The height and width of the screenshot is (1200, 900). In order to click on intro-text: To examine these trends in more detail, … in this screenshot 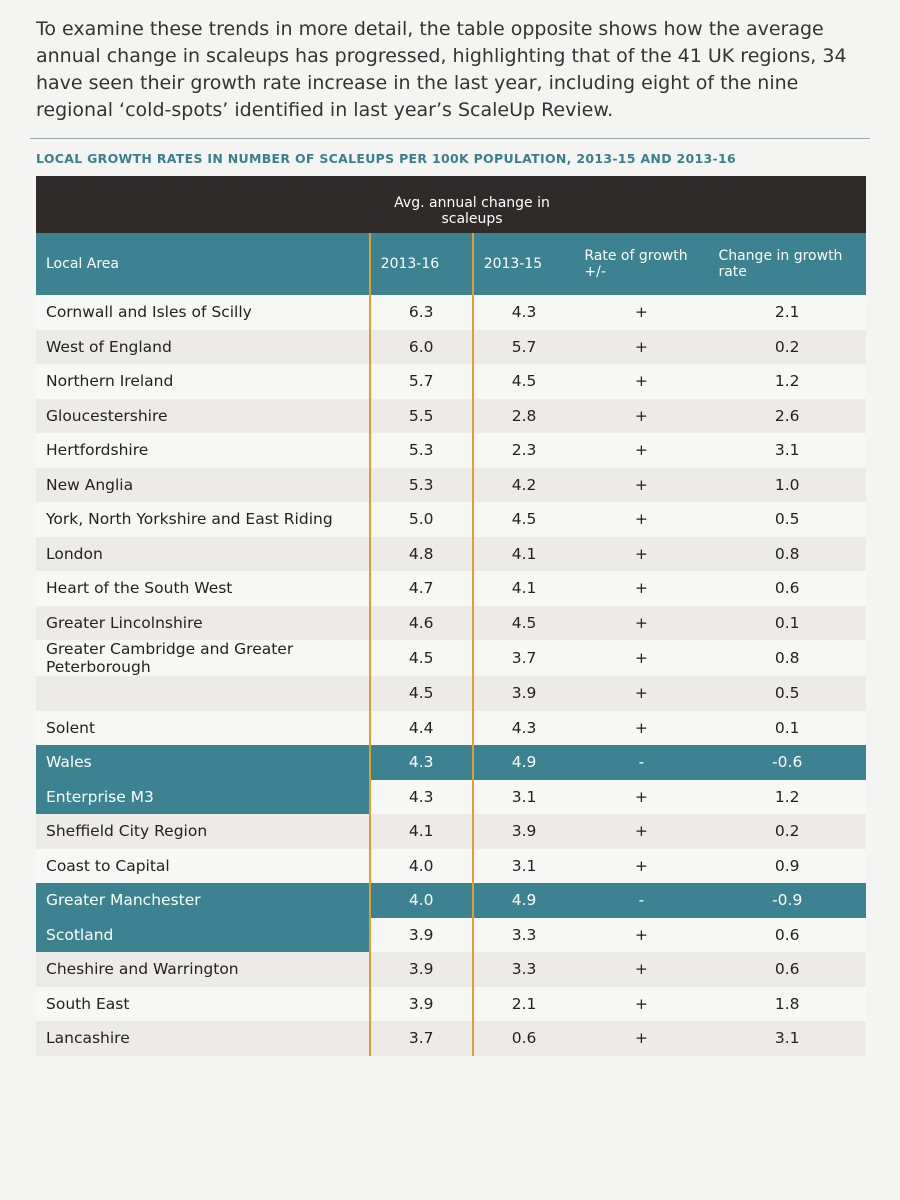, I will do `click(441, 69)`.